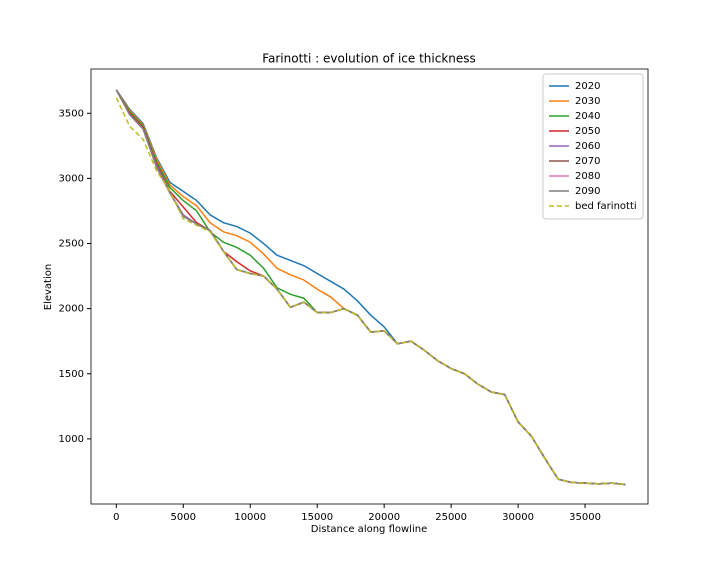 The image size is (720, 580). What do you see at coordinates (587, 161) in the screenshot?
I see `legend-label: 2070` at bounding box center [587, 161].